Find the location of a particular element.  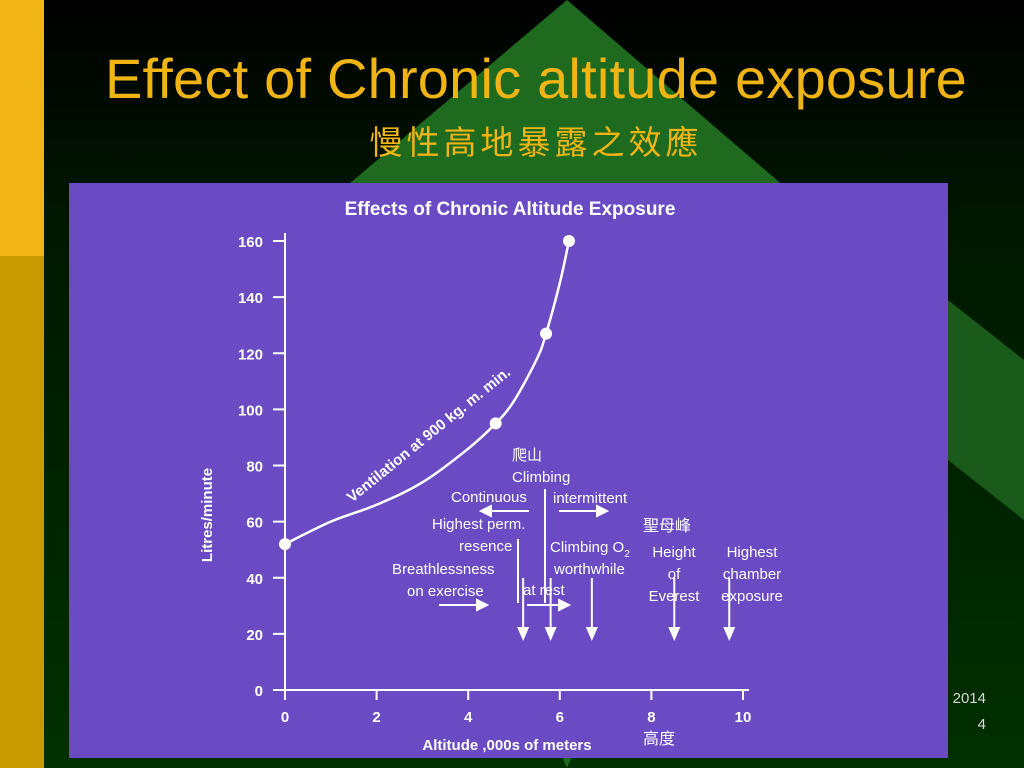

annotation-altitude-cn: 高度 is located at coordinates (659, 739).